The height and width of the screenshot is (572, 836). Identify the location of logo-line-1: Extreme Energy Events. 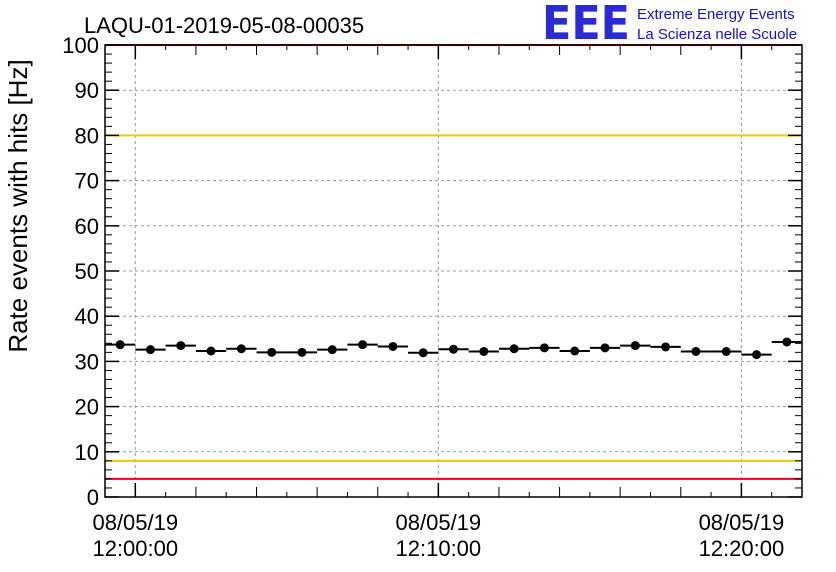
(716, 14).